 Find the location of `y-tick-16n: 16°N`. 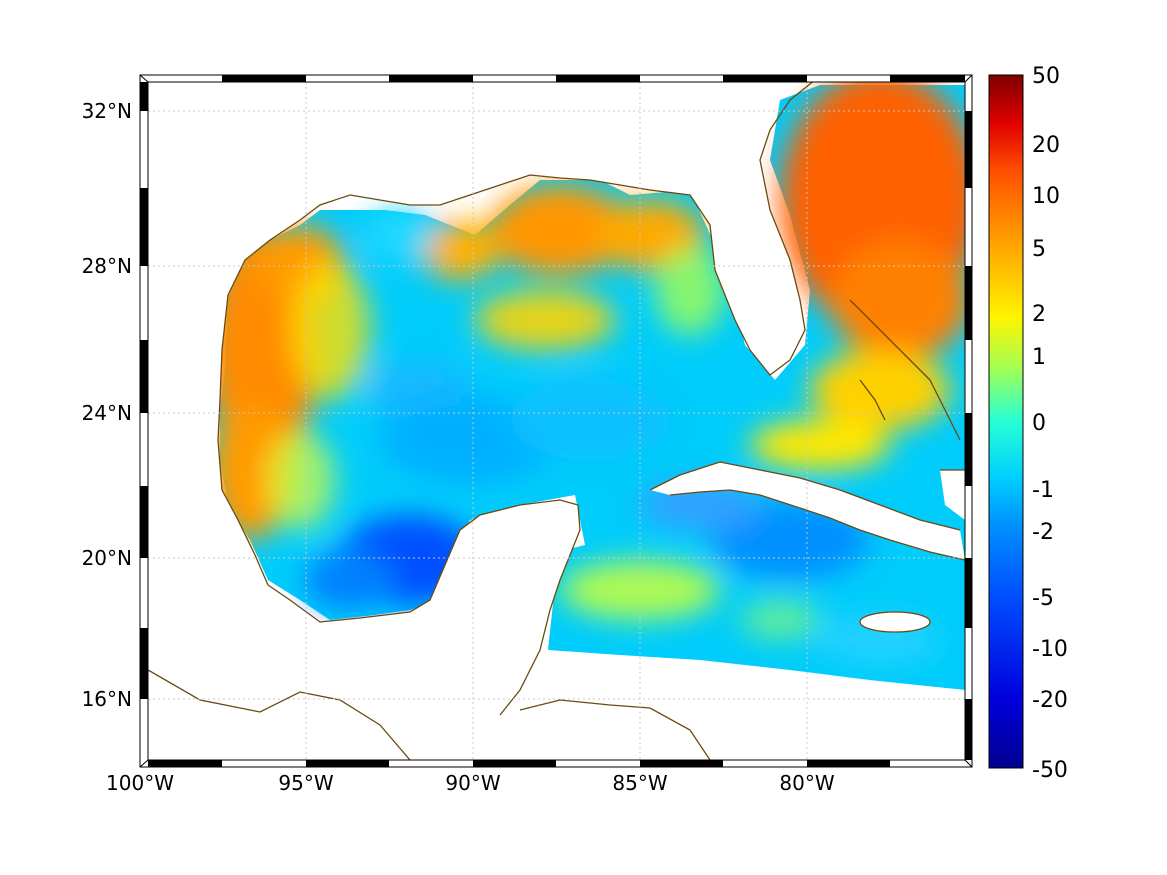

y-tick-16n: 16°N is located at coordinates (107, 699).